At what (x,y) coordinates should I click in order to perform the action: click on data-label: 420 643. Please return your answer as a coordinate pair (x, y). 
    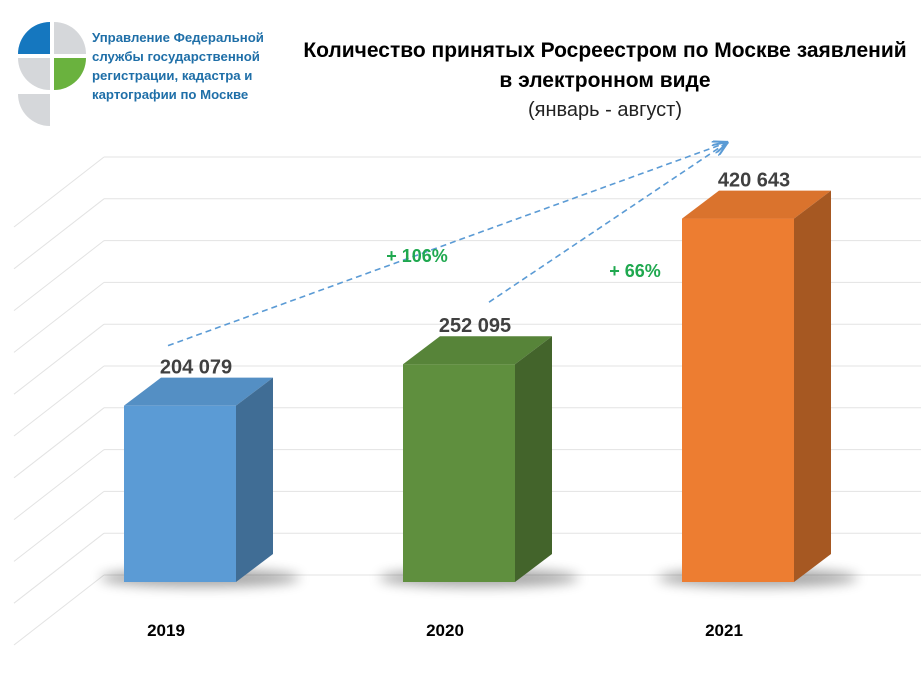
    Looking at the image, I should click on (754, 181).